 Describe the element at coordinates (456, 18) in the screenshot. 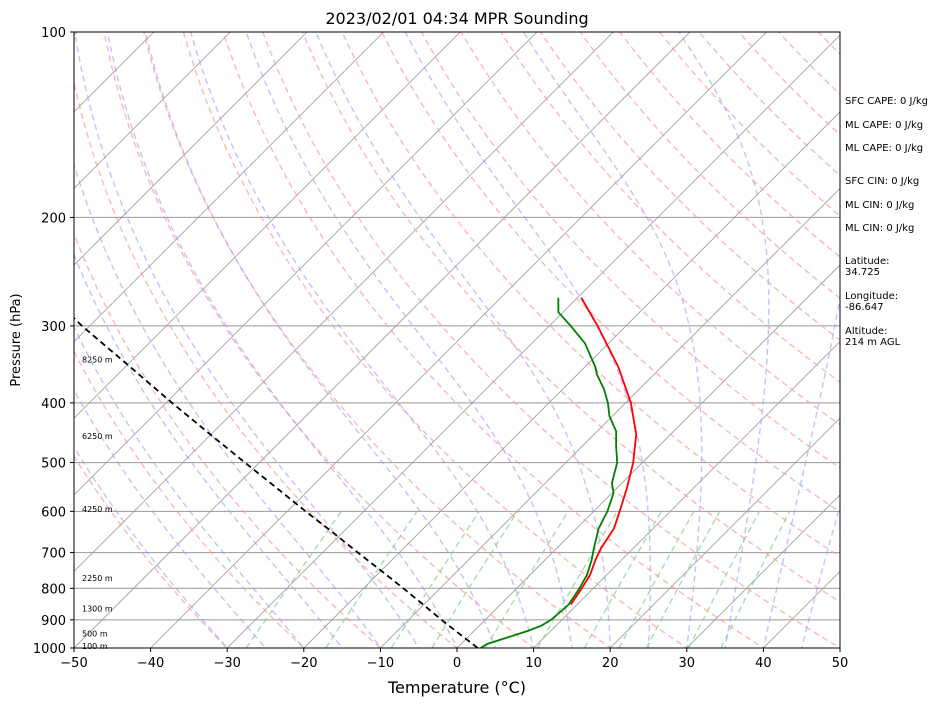

I see `chart-title: 2023/02/01 04:34 MPR Sounding` at that location.